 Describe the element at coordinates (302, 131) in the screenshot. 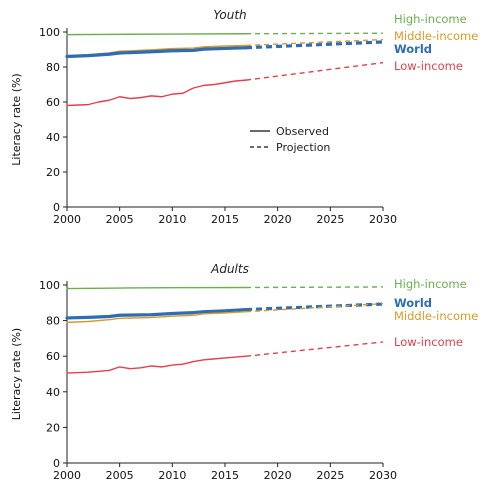

I see `legend-label-observed: Observed` at that location.